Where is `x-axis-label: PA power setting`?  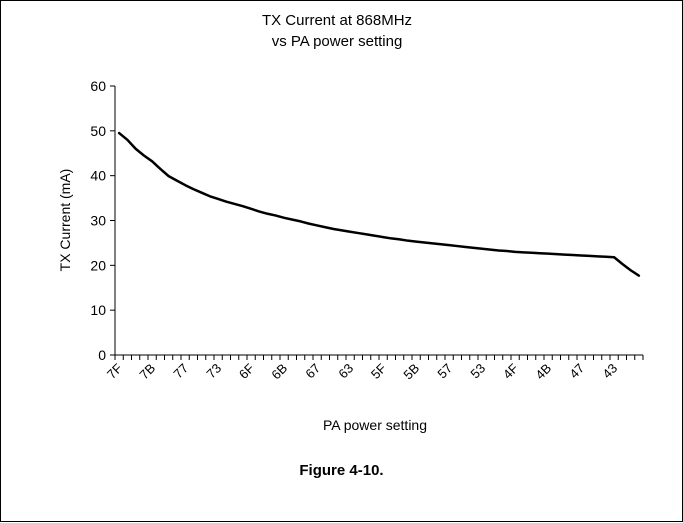 x-axis-label: PA power setting is located at coordinates (375, 425).